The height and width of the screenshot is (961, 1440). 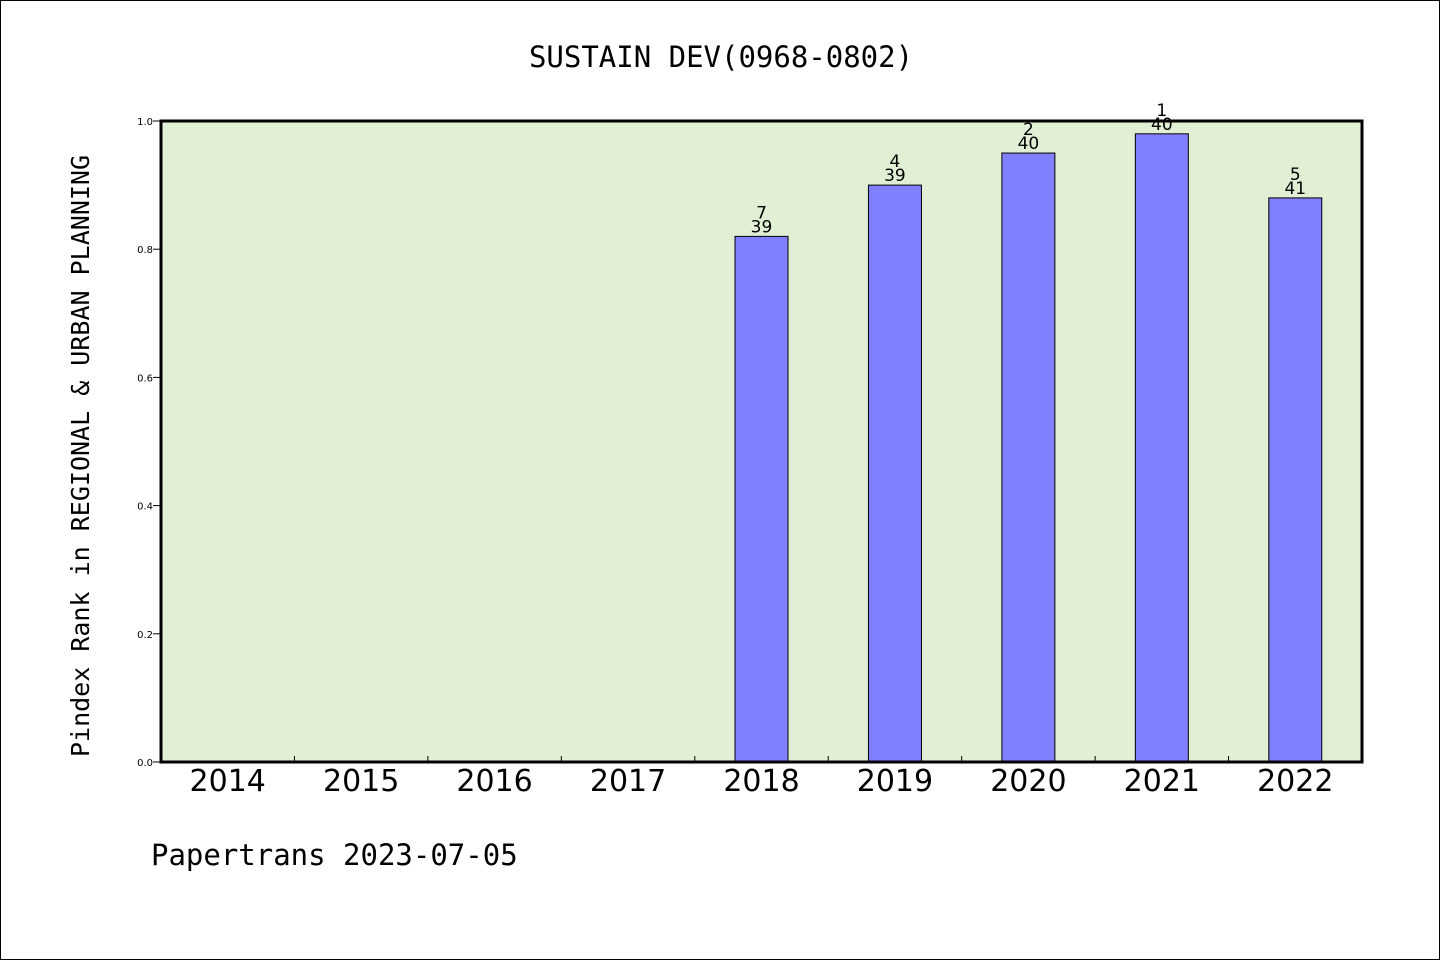 I want to click on bar-total-label: 41, so click(x=1295, y=189).